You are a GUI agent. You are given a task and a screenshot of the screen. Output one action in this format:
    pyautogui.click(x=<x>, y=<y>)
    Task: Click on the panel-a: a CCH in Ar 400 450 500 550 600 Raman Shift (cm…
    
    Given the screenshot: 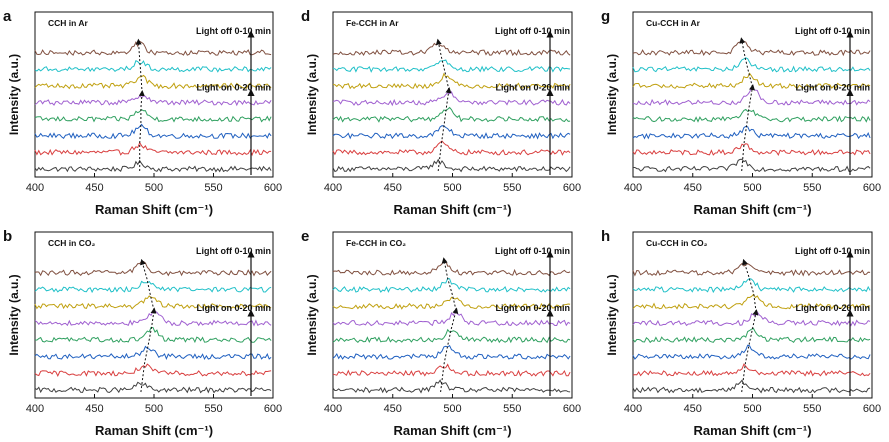 What is the action you would take?
    pyautogui.click(x=142, y=112)
    